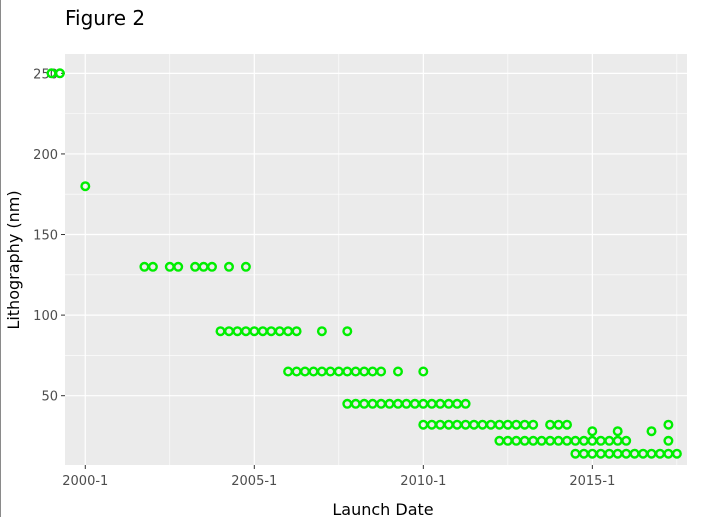  What do you see at coordinates (49, 397) in the screenshot?
I see `y-tick-label: 50` at bounding box center [49, 397].